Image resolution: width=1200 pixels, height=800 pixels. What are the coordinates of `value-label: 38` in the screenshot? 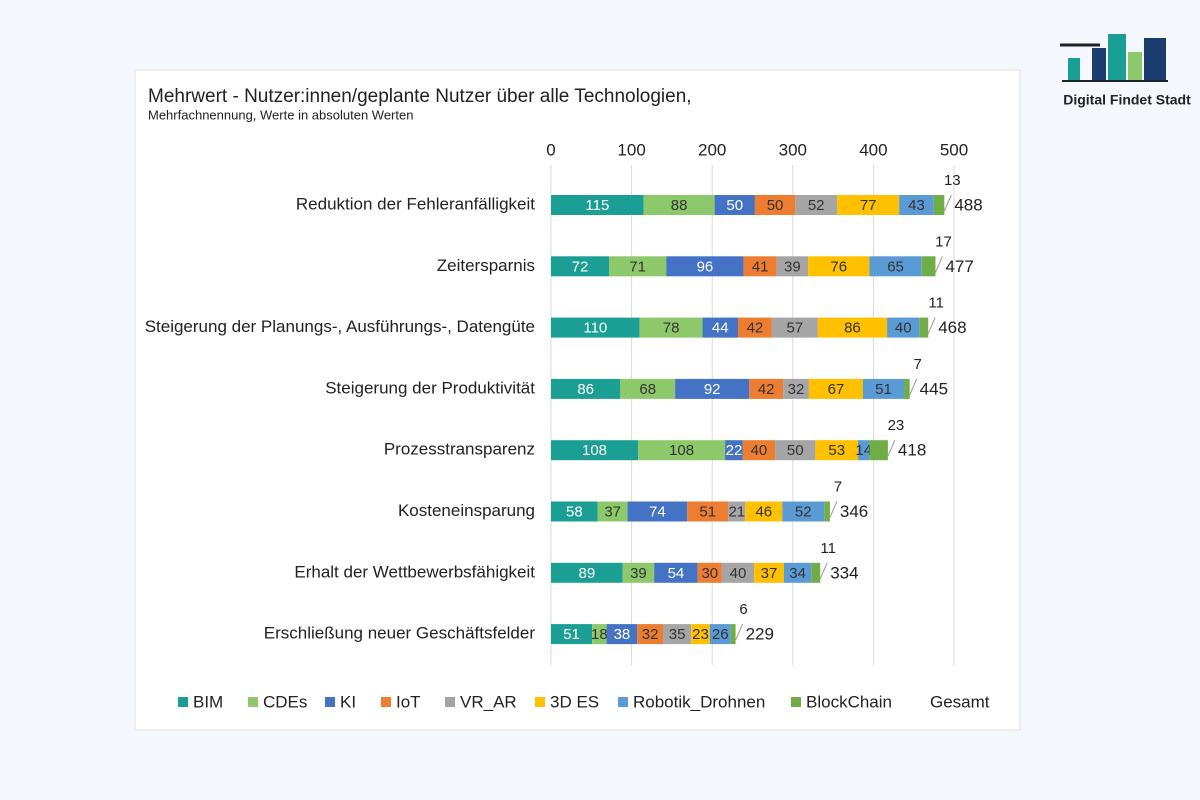 It's located at (622, 634).